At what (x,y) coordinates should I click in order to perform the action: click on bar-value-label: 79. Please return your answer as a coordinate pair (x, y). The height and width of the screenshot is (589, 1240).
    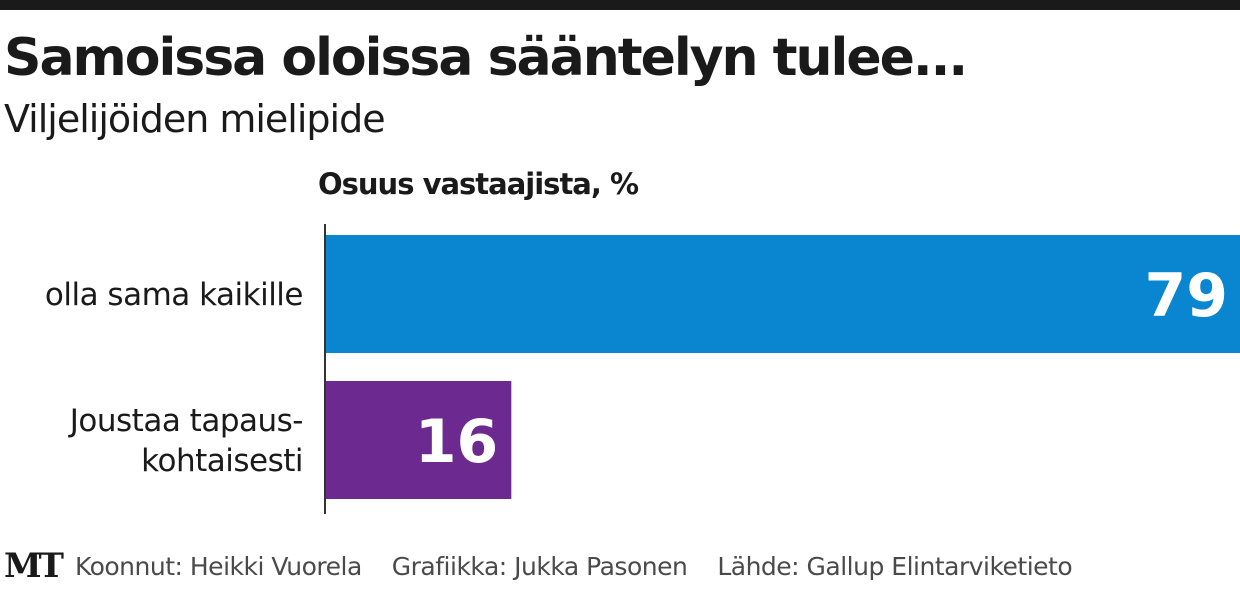
    Looking at the image, I should click on (1187, 296).